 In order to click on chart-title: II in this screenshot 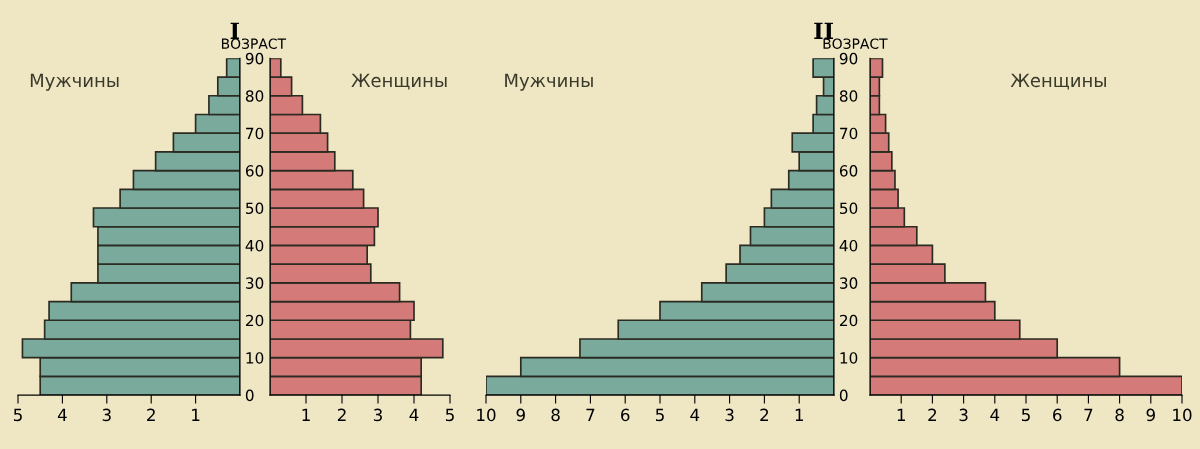, I will do `click(823, 30)`.